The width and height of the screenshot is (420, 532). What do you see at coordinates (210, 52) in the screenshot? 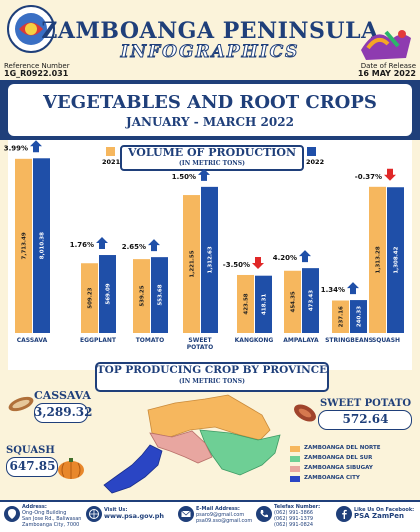
I see `header-subtitle: INFOGRAPHICS` at bounding box center [210, 52].